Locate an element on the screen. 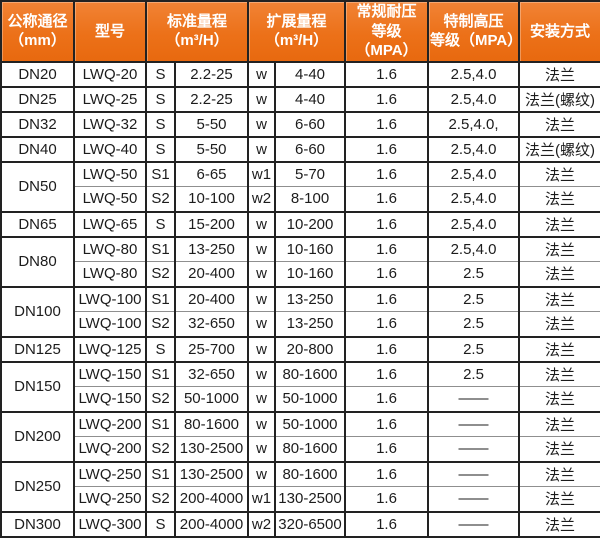 Image resolution: width=600 pixels, height=538 pixels. cell-std-range: 5-50 is located at coordinates (211, 123).